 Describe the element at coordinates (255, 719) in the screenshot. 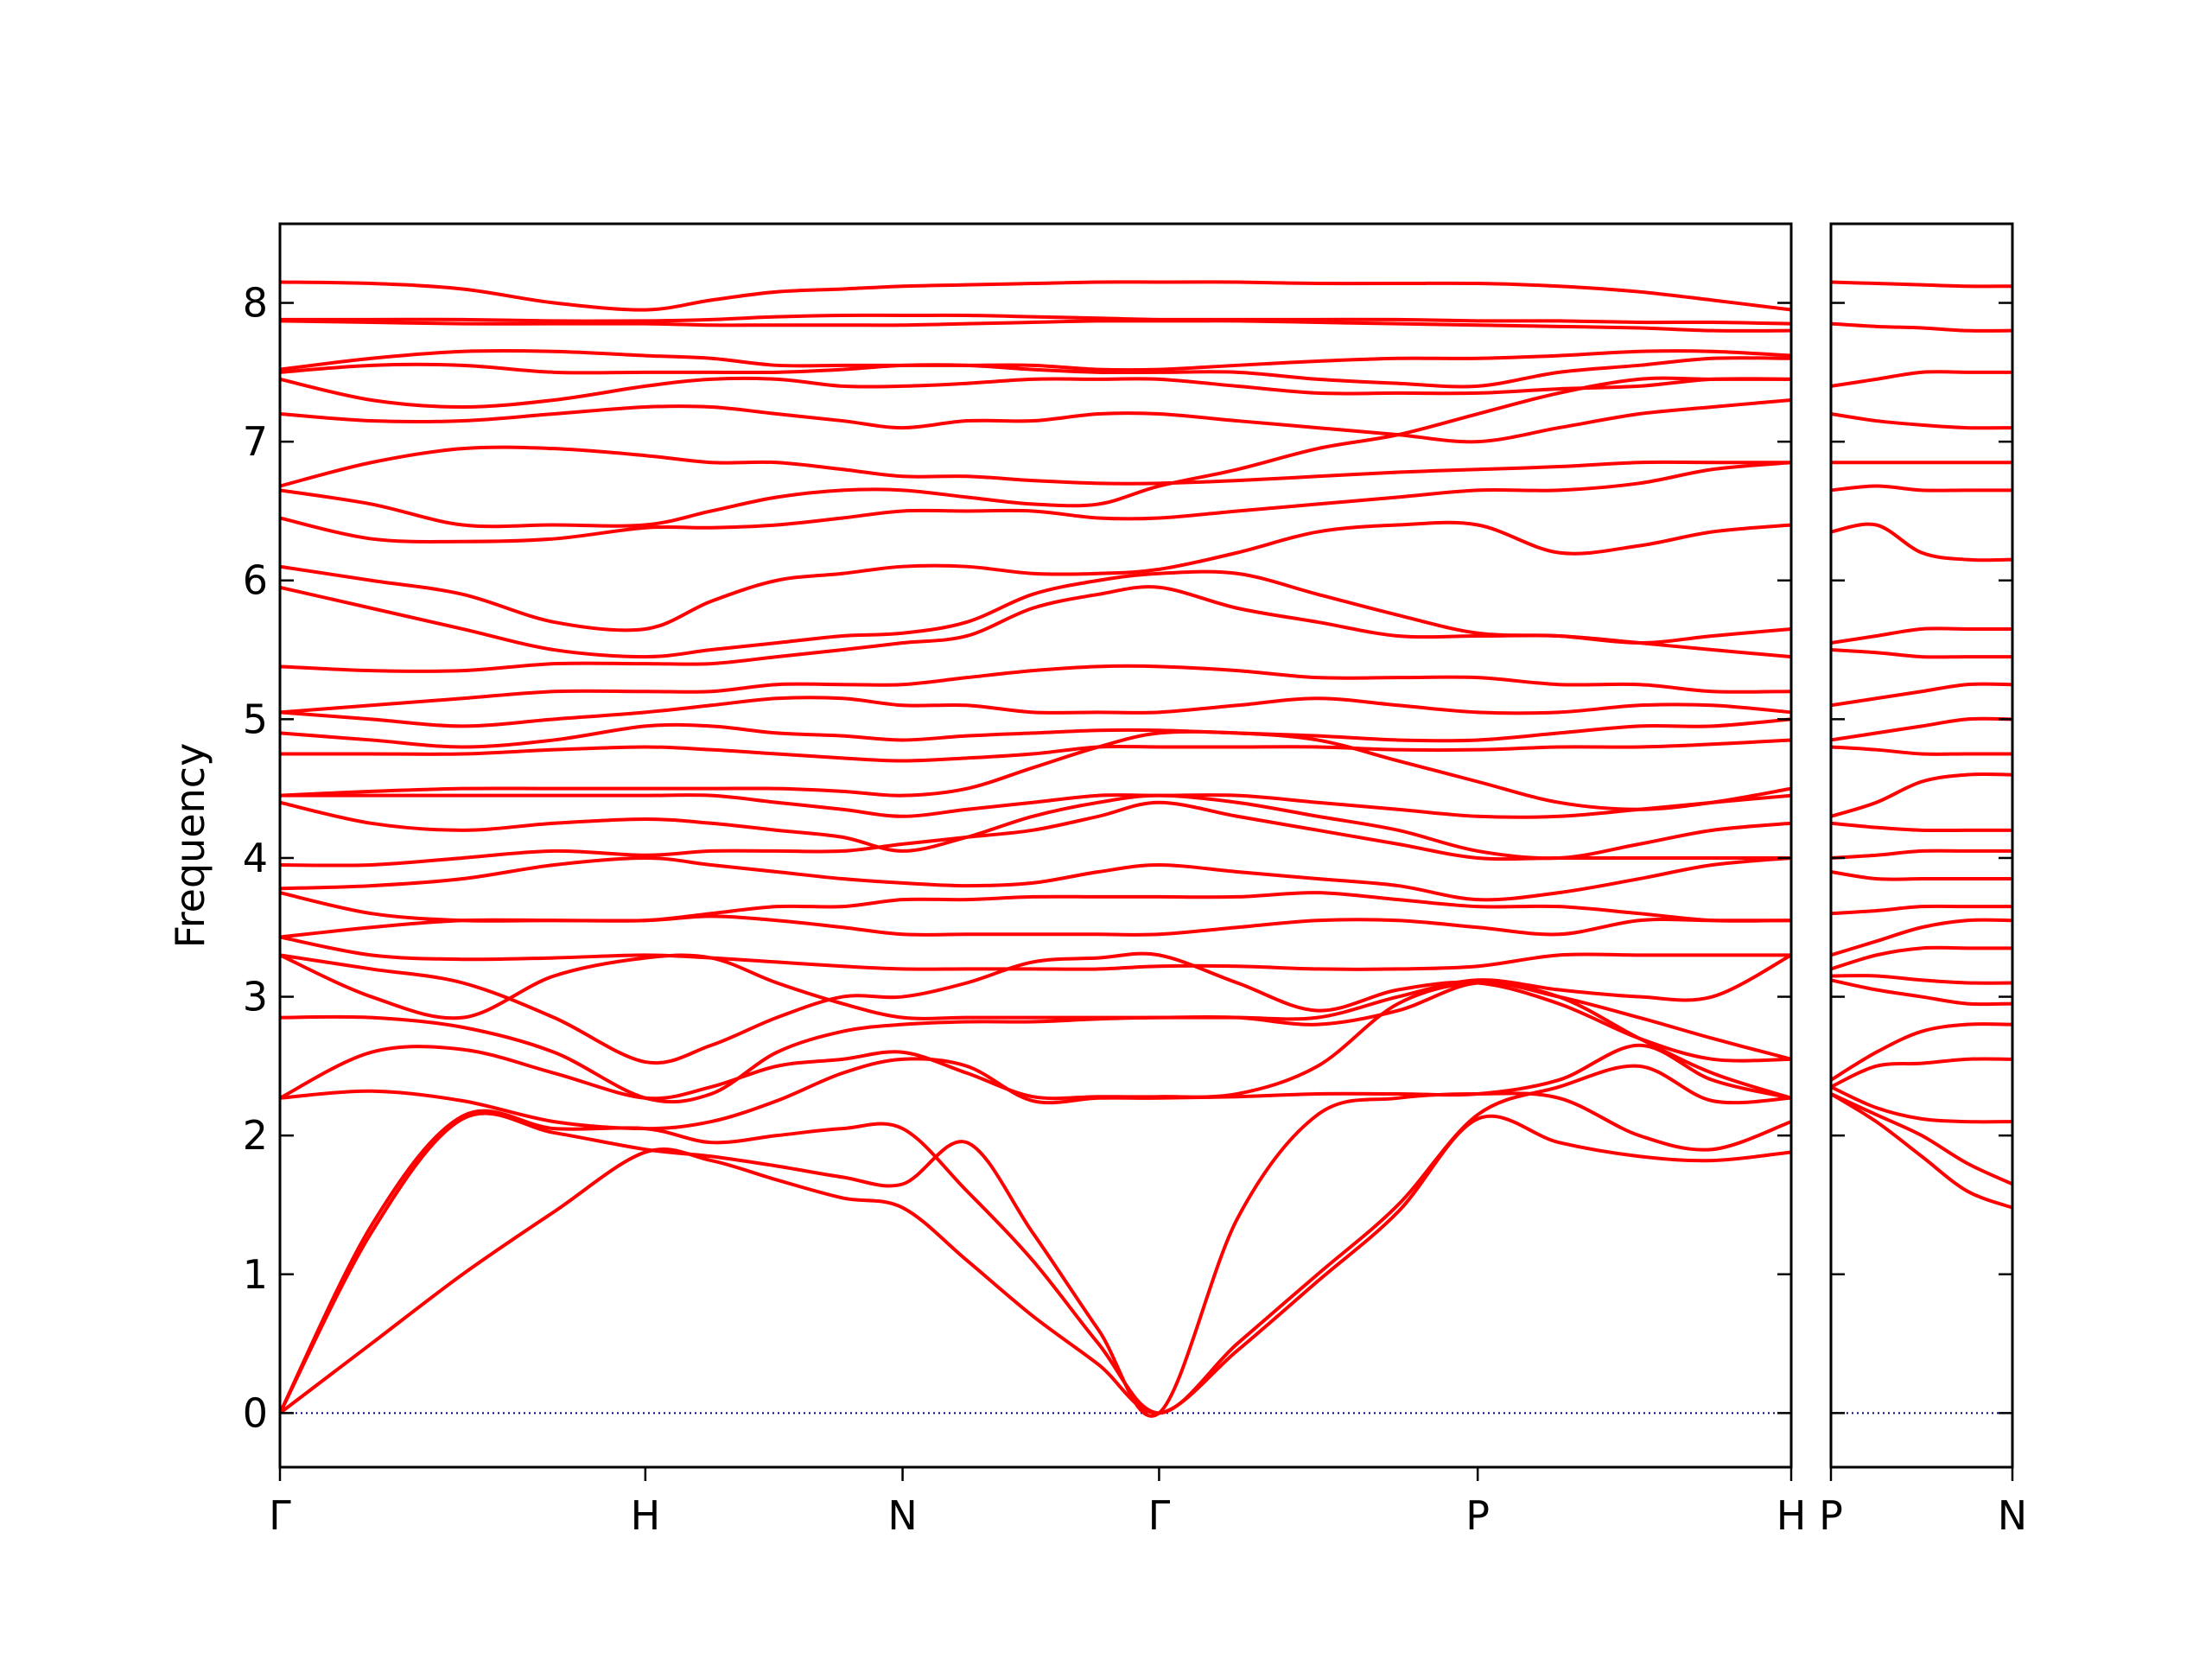

I see `y-tick-label: 5` at that location.